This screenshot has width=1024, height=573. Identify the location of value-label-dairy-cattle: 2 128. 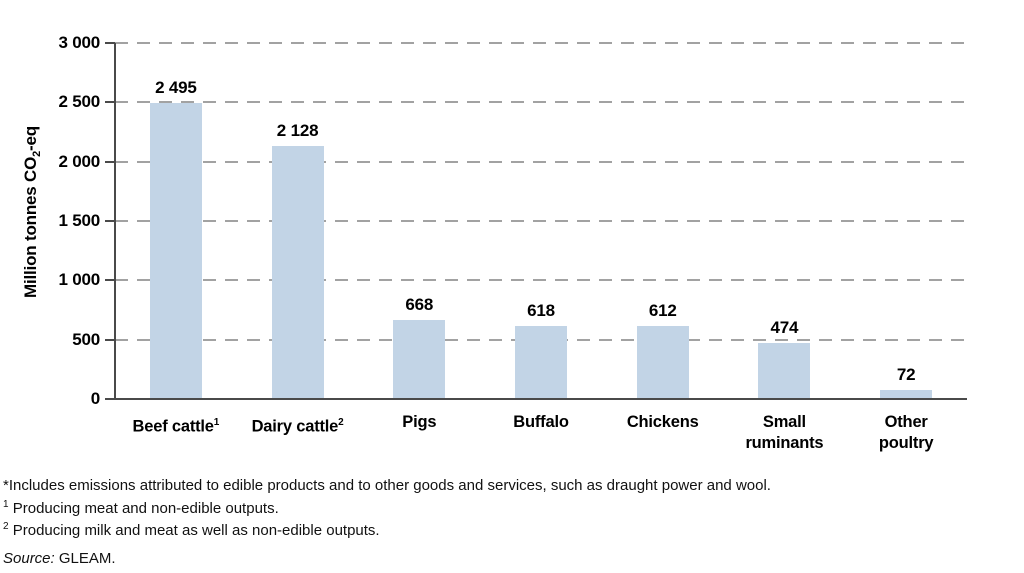
(297, 131).